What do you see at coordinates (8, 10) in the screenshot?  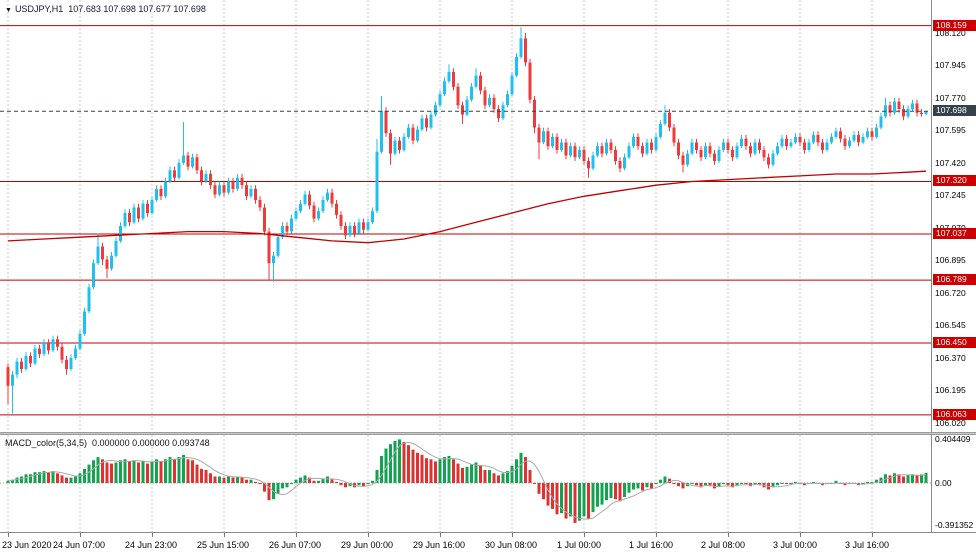 I see `symbol-dropdown-icon: ▼` at bounding box center [8, 10].